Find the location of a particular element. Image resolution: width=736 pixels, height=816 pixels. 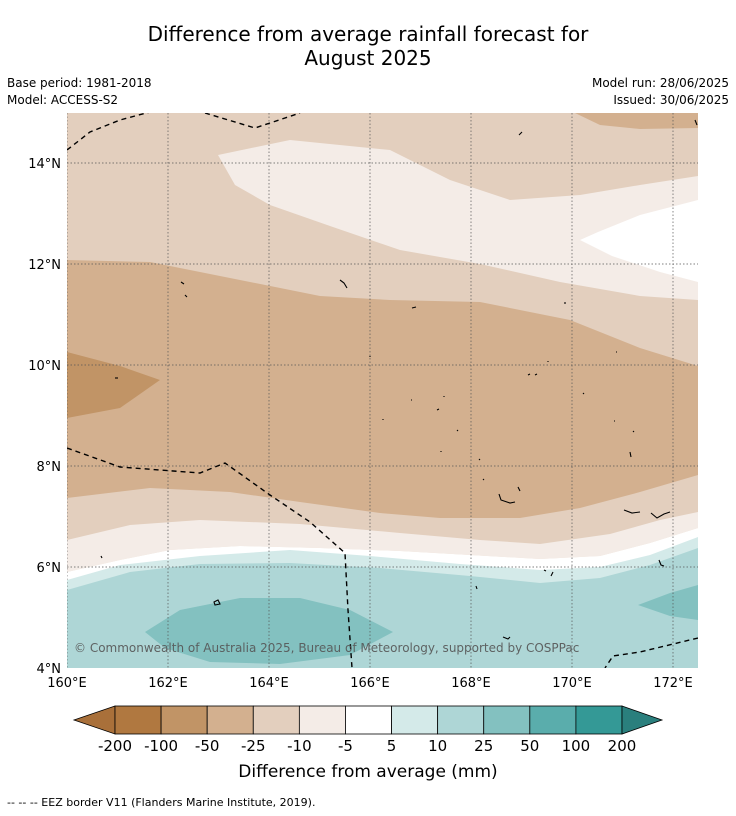

colorbar-tick-label: 200 is located at coordinates (622, 746).